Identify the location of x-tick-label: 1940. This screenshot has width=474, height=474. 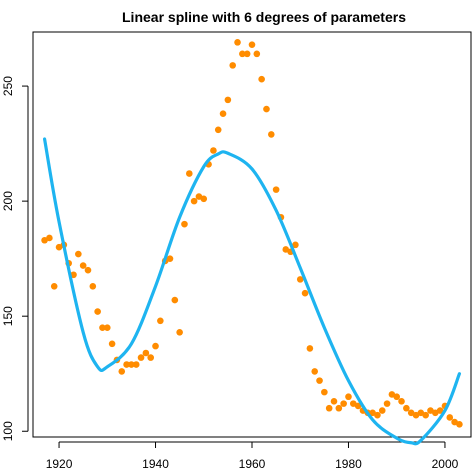
(155, 464).